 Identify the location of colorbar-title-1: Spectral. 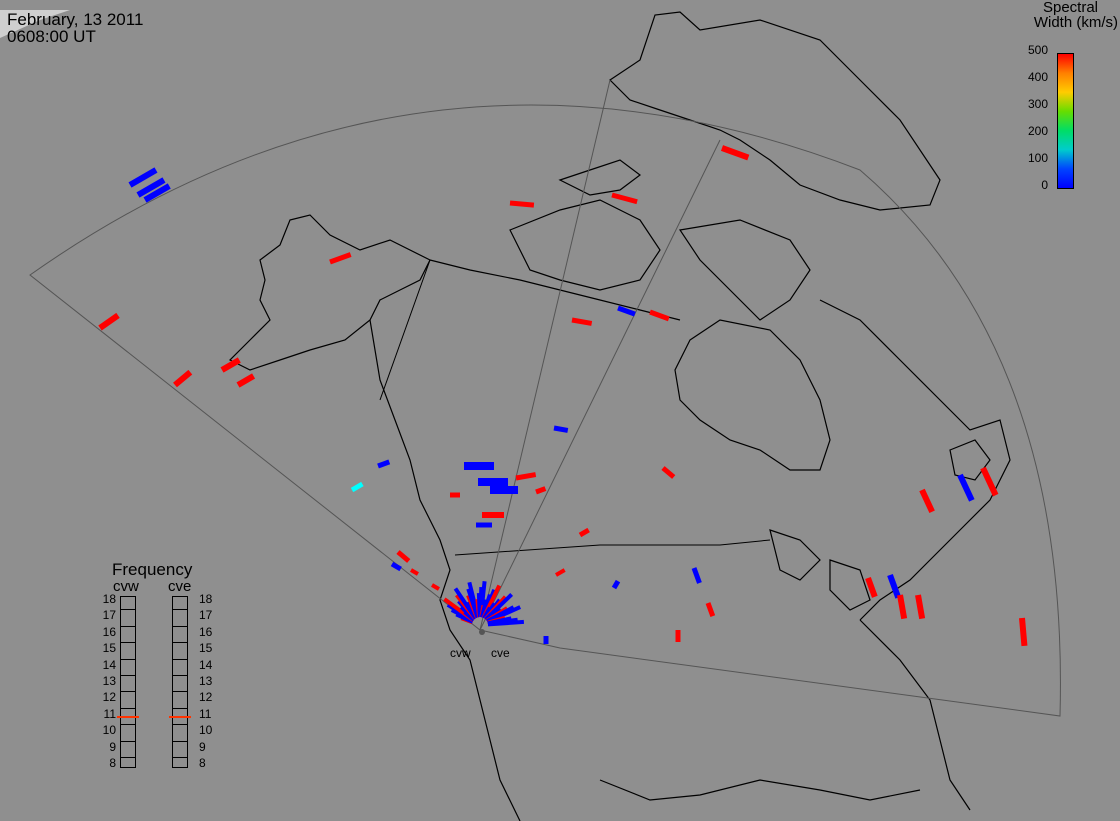
(1070, 8).